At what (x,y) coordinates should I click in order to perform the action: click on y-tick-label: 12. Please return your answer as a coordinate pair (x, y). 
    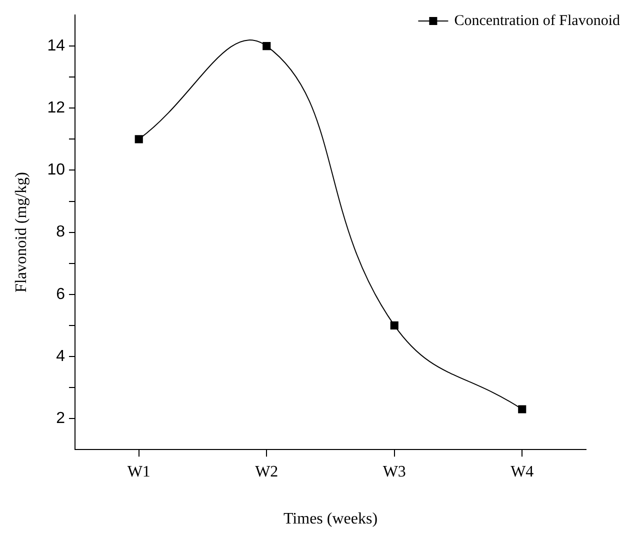
    Looking at the image, I should click on (56, 108).